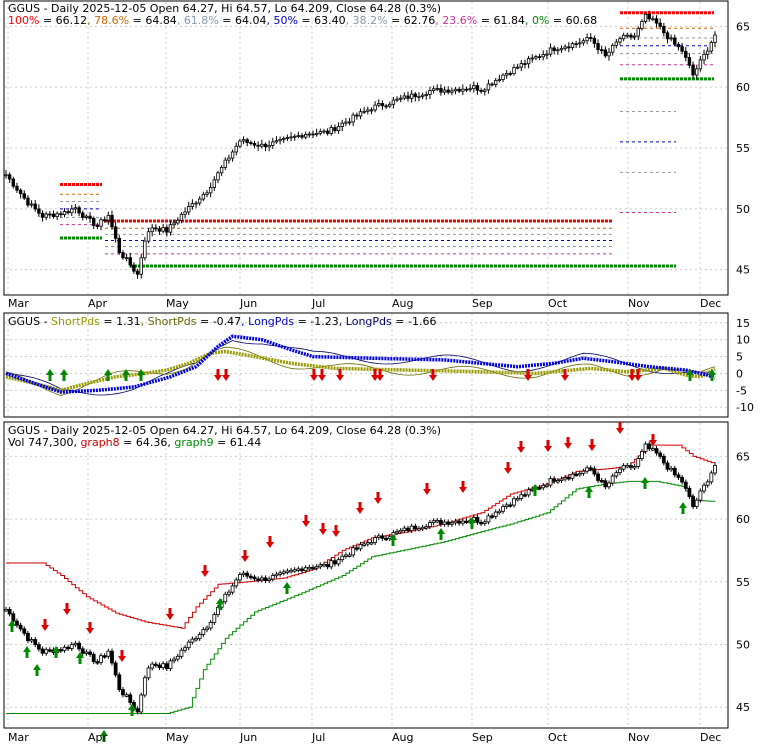 The image size is (780, 745). Describe the element at coordinates (23, 20) in the screenshot. I see `fib-legend-label: 100%` at that location.